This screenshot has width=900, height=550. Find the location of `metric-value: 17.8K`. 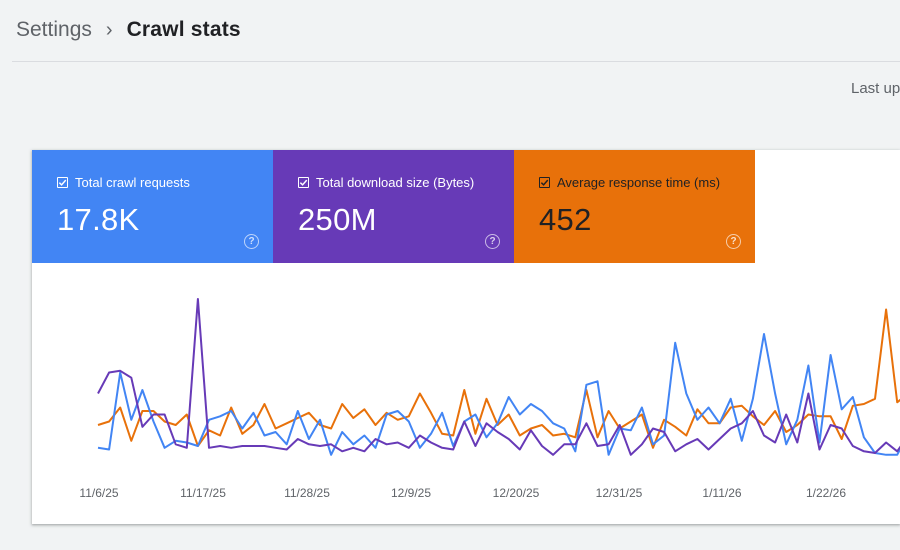

metric-value: 17.8K is located at coordinates (98, 219).